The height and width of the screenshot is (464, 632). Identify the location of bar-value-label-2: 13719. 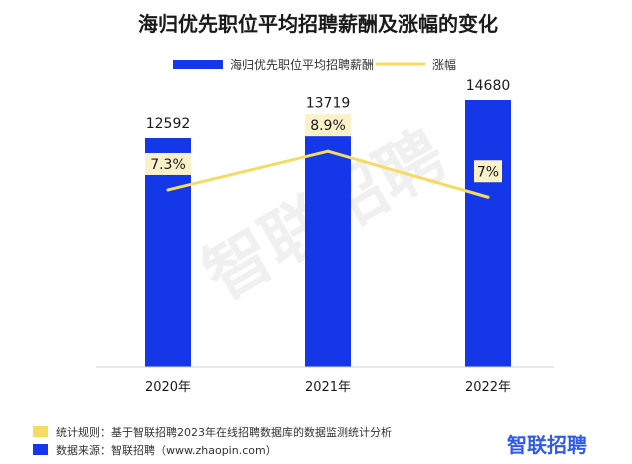
(328, 103).